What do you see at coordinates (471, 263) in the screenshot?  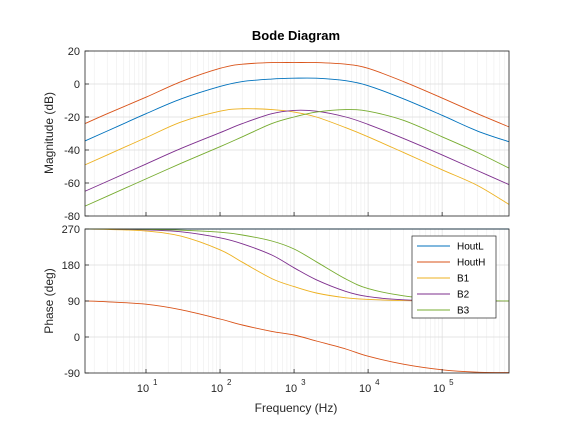 I see `legend-entry-houth: HoutH` at bounding box center [471, 263].